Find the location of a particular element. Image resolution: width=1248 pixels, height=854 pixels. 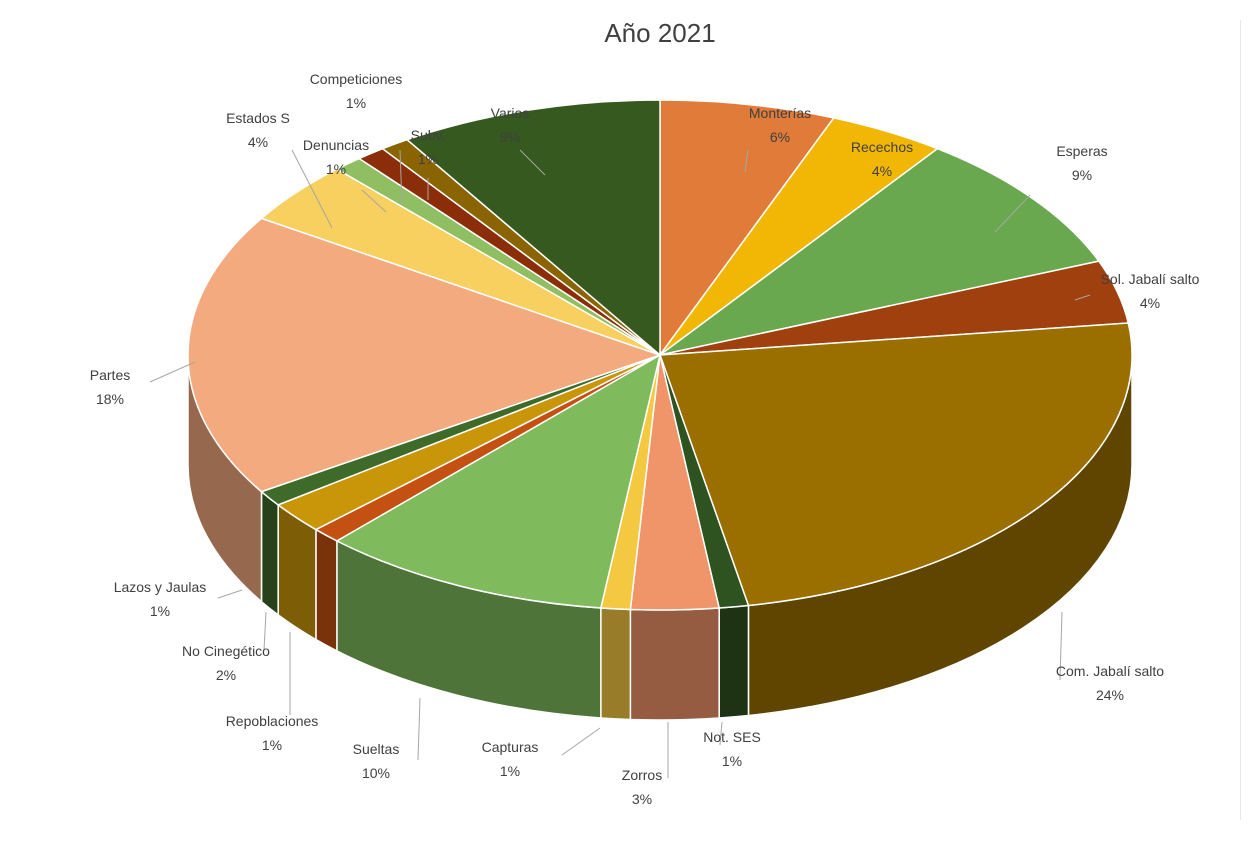

slice-pct-1: 6% is located at coordinates (780, 137).